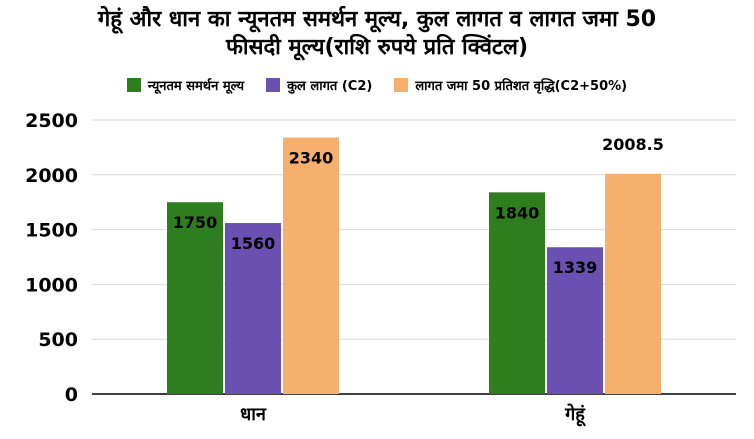 The width and height of the screenshot is (754, 439). Describe the element at coordinates (58, 340) in the screenshot. I see `y-tick-label: 500` at that location.